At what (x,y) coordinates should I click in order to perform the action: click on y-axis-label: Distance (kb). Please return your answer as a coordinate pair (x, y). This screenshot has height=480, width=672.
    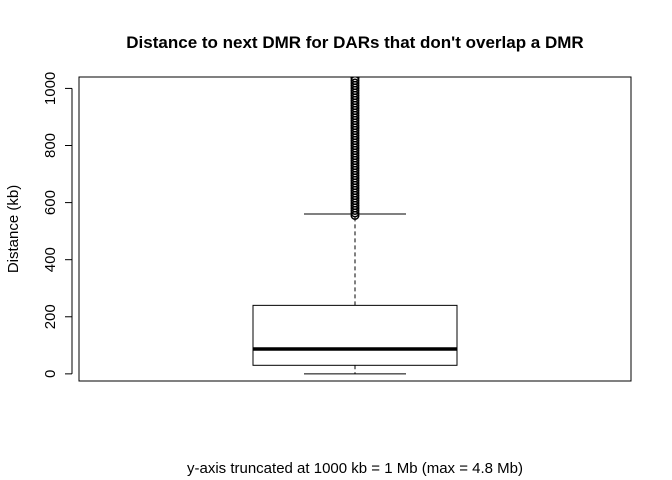
    Looking at the image, I should click on (13, 229).